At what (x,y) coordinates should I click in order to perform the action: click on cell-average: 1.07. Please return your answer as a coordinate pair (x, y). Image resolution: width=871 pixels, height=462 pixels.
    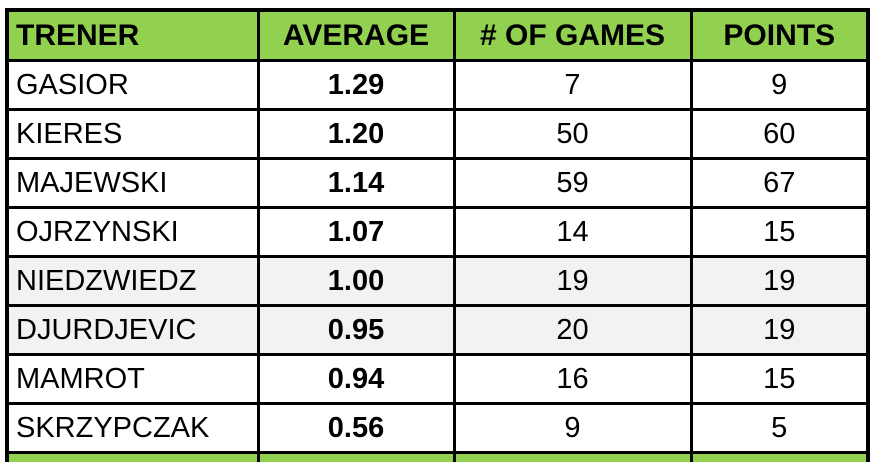
    Looking at the image, I should click on (356, 232).